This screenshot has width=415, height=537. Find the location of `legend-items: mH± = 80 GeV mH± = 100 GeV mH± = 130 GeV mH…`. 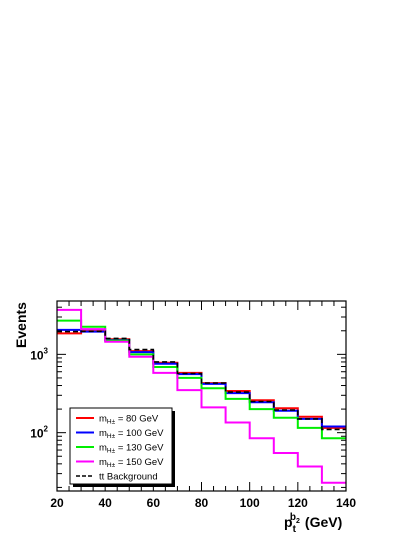

legend-items: mH± = 80 GeV mH± = 100 GeV mH± = 130 GeV mH… is located at coordinates (120, 448).